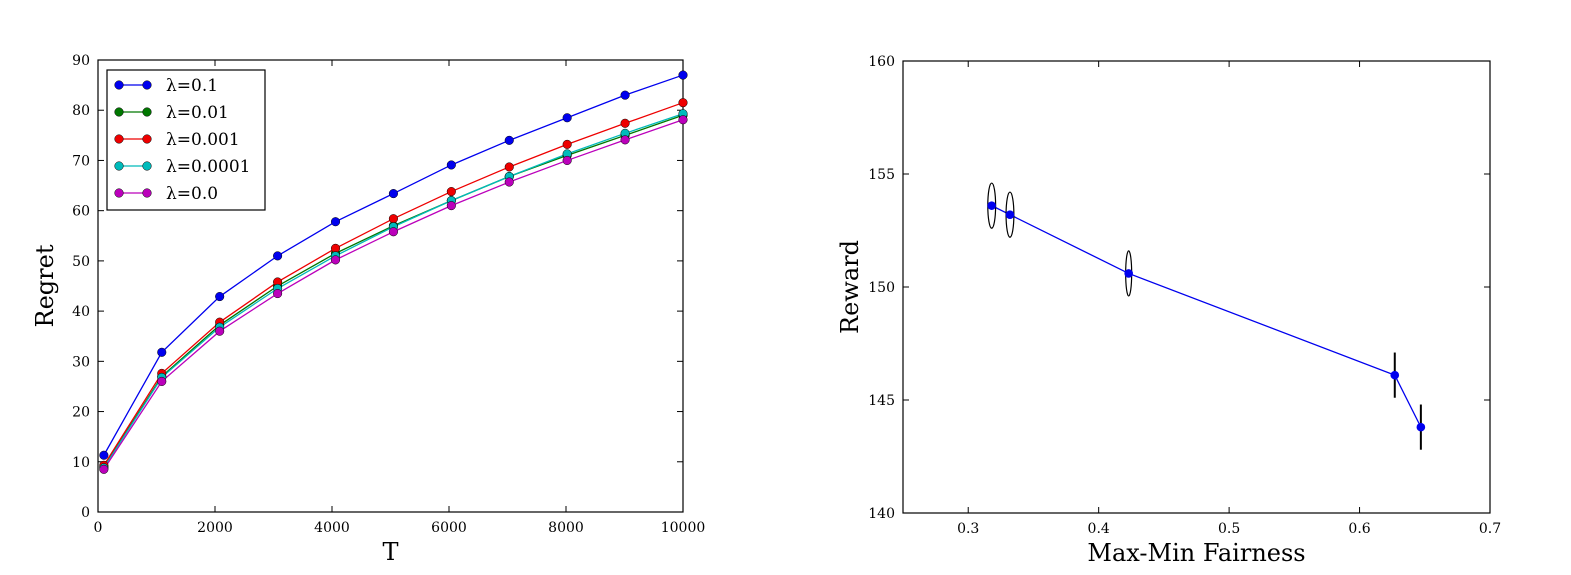 This screenshot has width=1571, height=575. I want to click on y-tick-label: 20, so click(81, 413).